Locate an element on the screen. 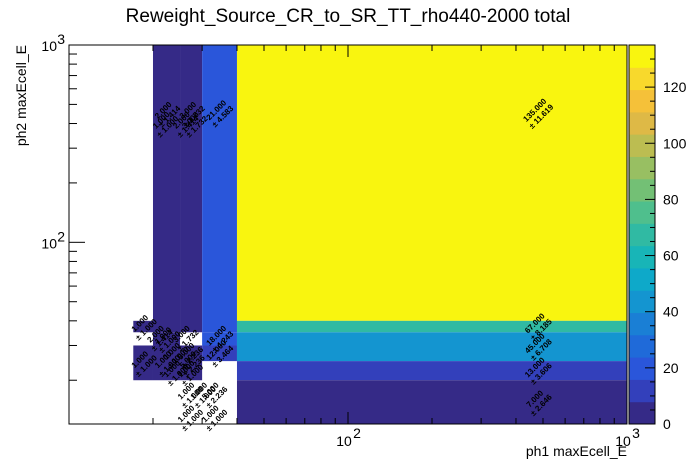  colorbar: 0 20 40 60 80 100 120 is located at coordinates (657, 238).